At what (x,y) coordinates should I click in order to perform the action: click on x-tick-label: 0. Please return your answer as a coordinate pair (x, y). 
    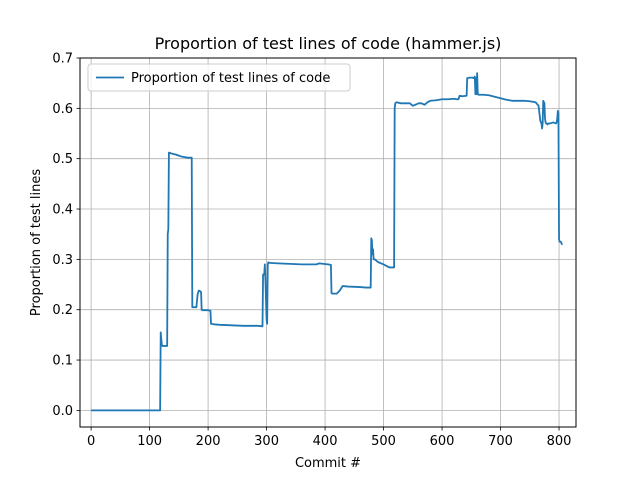
    Looking at the image, I should click on (91, 441).